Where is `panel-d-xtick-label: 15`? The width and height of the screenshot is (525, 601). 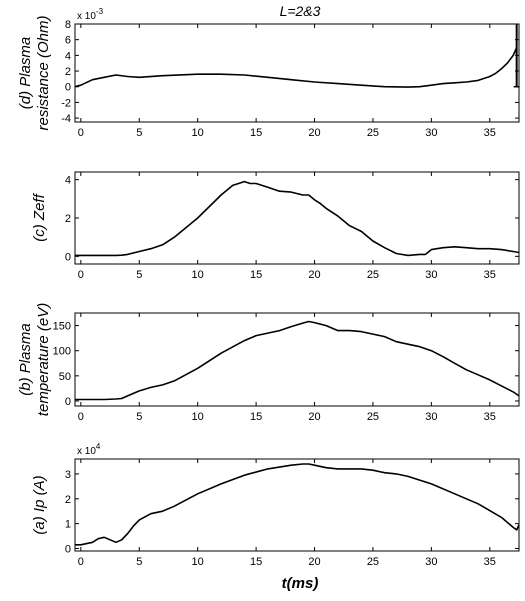 panel-d-xtick-label: 15 is located at coordinates (256, 133).